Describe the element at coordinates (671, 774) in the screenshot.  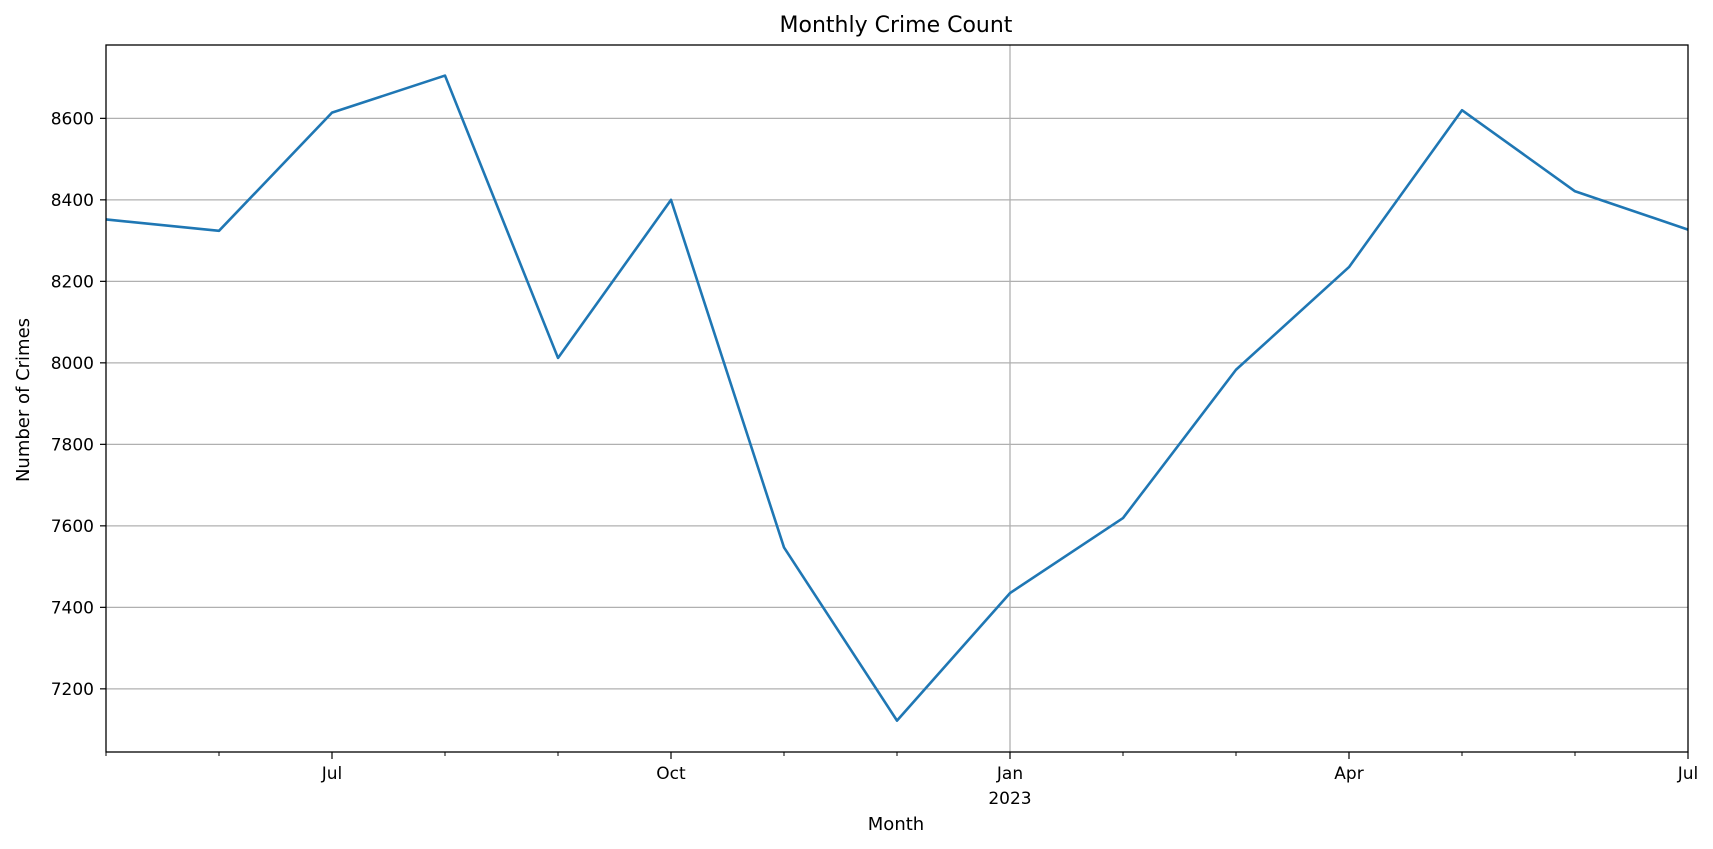
I see `x-tick-label: Oct` at that location.